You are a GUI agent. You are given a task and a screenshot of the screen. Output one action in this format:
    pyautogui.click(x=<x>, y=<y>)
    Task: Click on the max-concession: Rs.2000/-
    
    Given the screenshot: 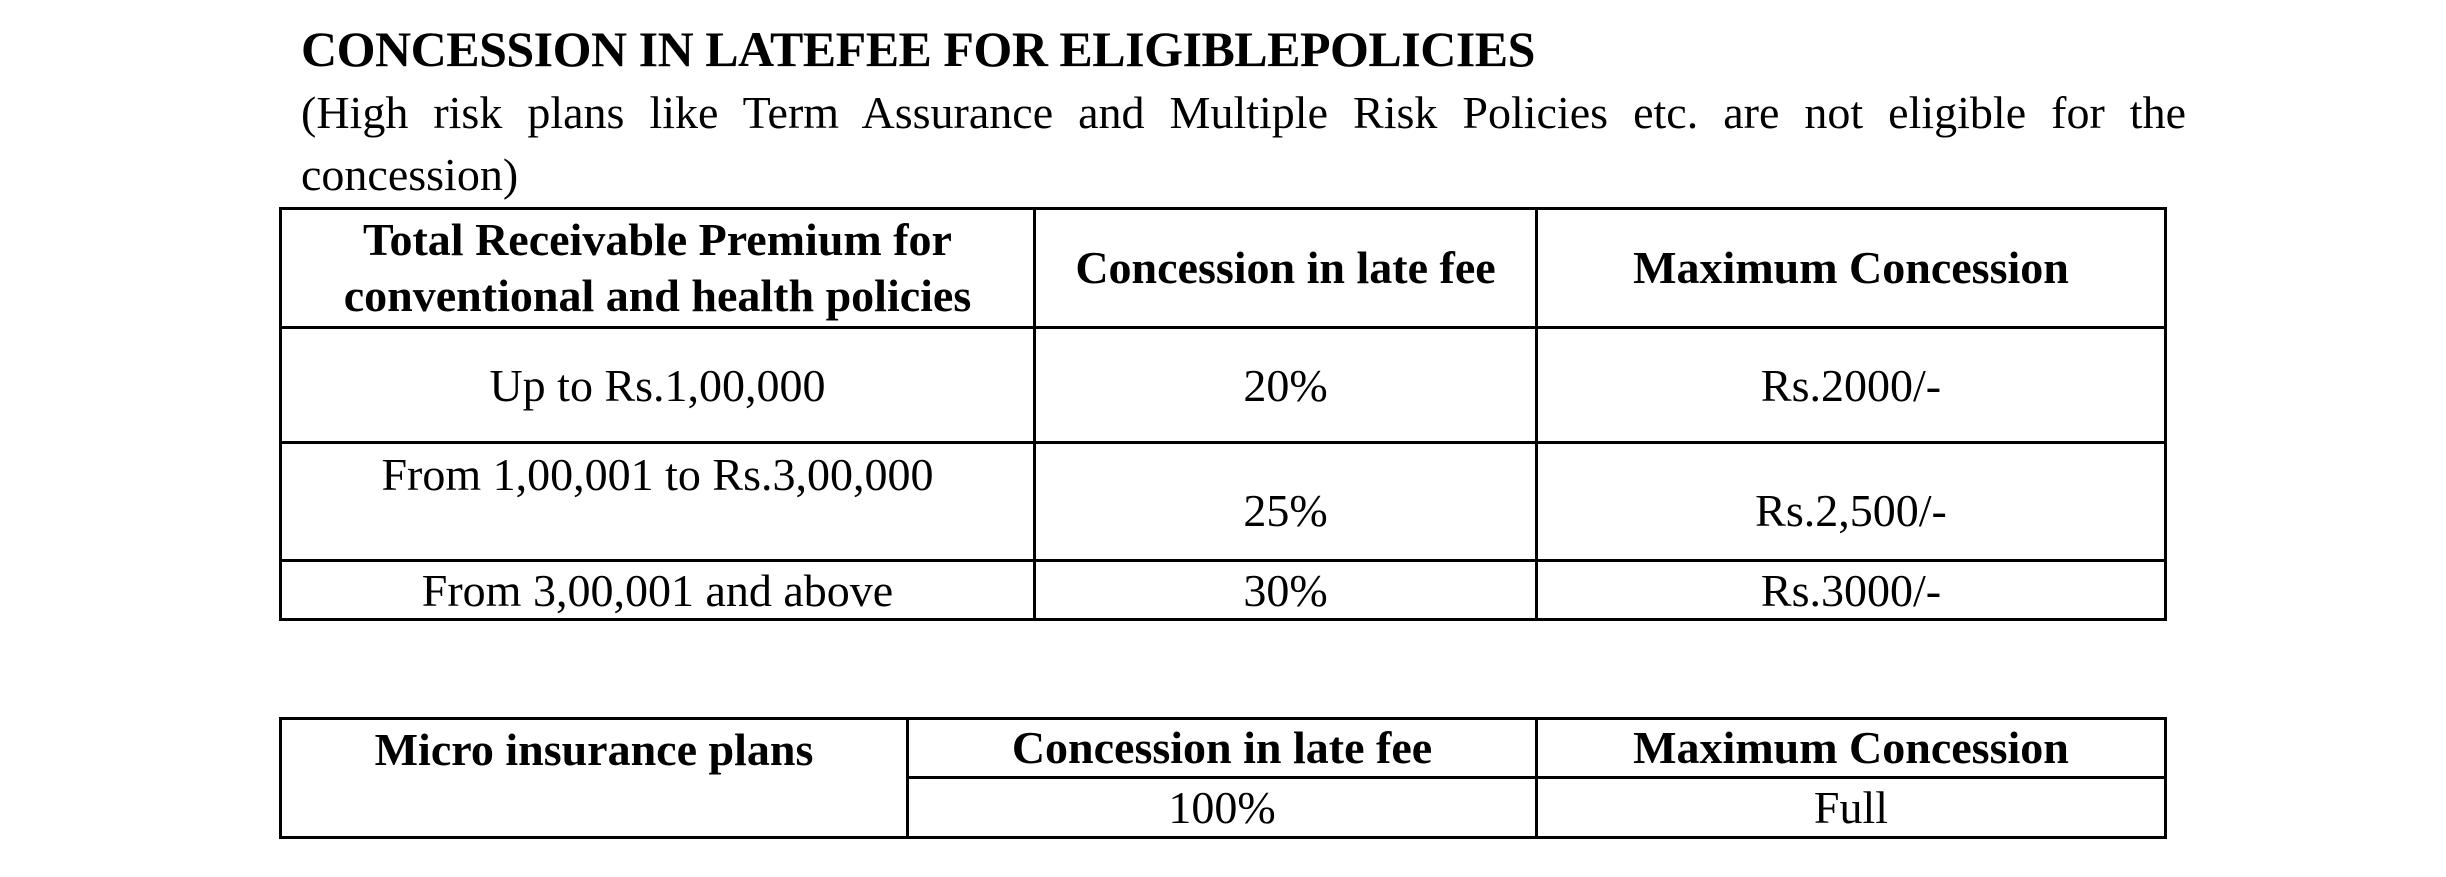 What is the action you would take?
    pyautogui.click(x=1851, y=385)
    